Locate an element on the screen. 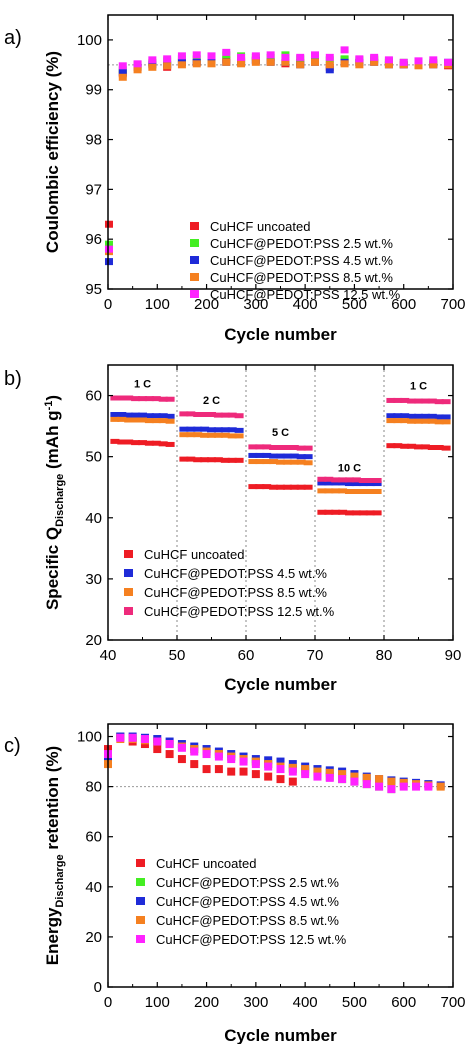 Image resolution: width=470 pixels, height=1044 pixels. x-tick-label: 40 is located at coordinates (108, 655).